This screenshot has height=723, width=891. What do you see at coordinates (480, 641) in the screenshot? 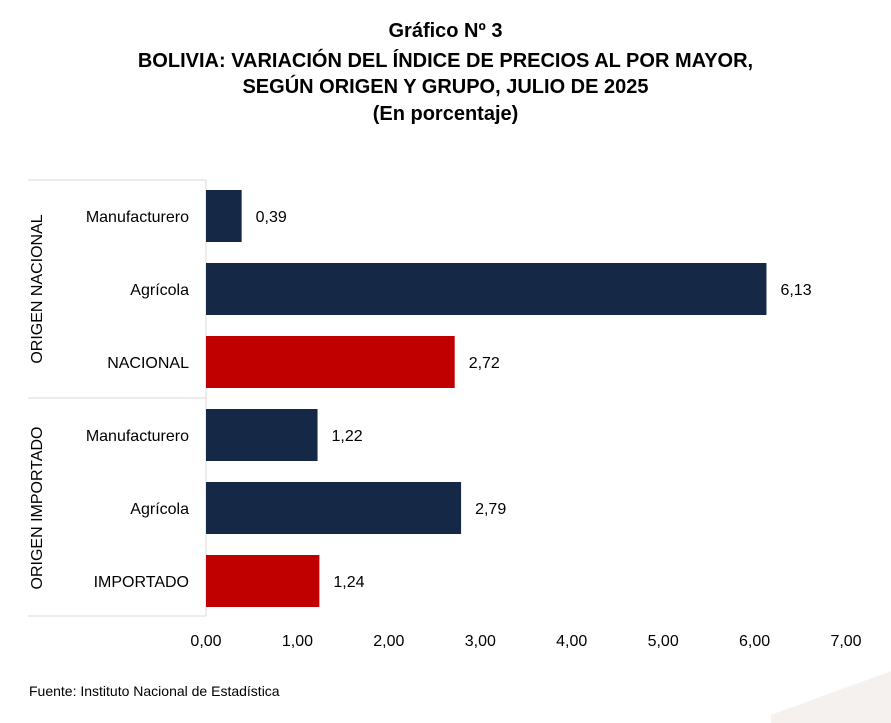
I see `x-tick-label: 3,00` at bounding box center [480, 641].